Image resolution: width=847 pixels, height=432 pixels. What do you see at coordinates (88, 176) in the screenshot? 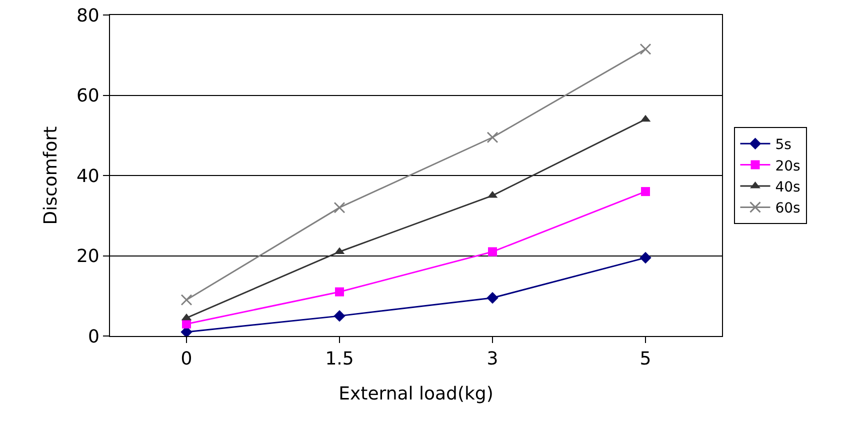
I see `y-tick-label: 40` at bounding box center [88, 176].